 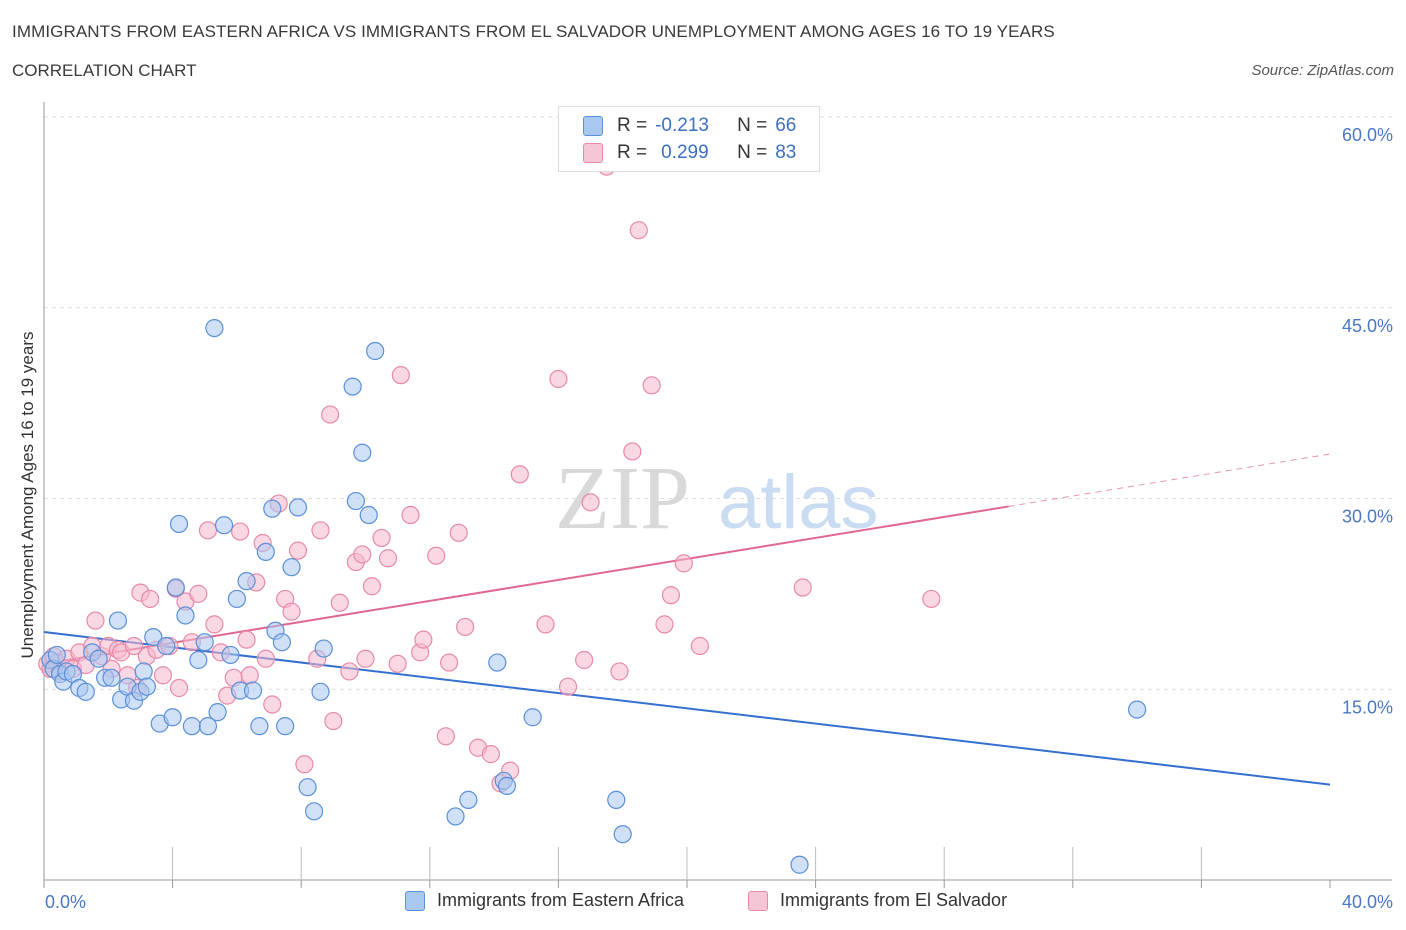 I want to click on x-tick-label: 0.0%, so click(x=65, y=902).